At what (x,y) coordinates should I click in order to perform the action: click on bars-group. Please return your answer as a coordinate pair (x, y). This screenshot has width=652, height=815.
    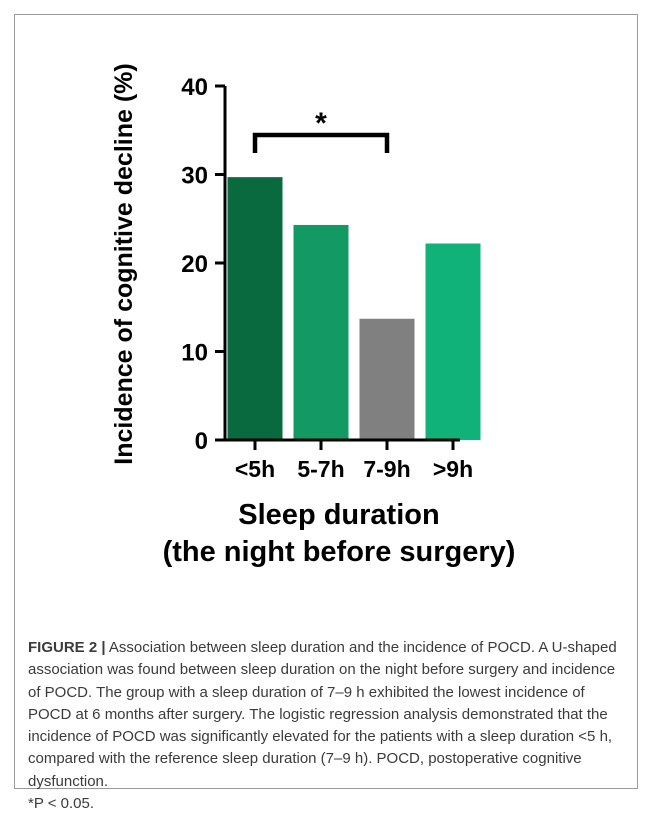
    Looking at the image, I should click on (354, 308).